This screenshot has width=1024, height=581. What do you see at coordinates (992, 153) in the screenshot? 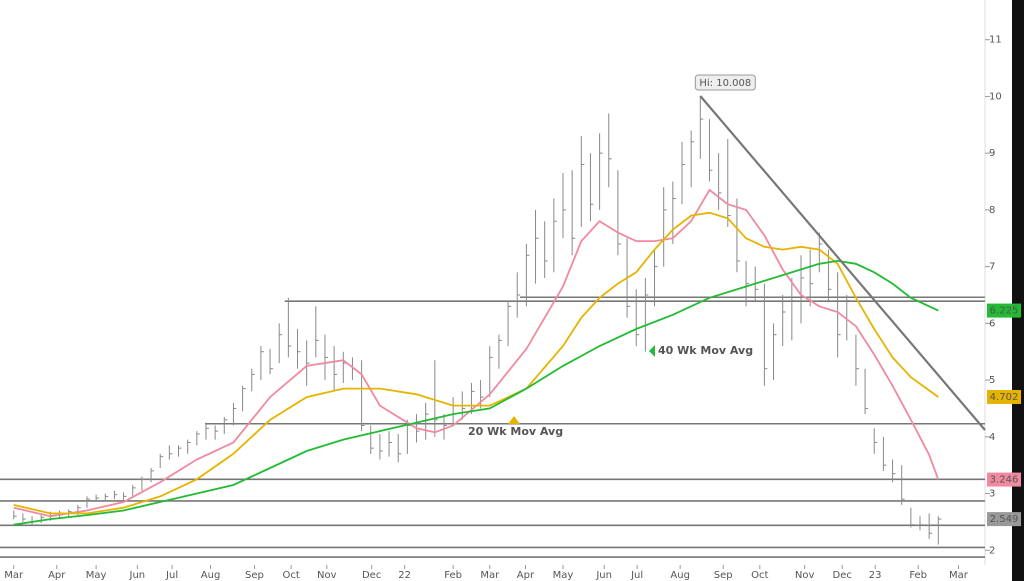
I see `y-tick-label: 9` at bounding box center [992, 153].